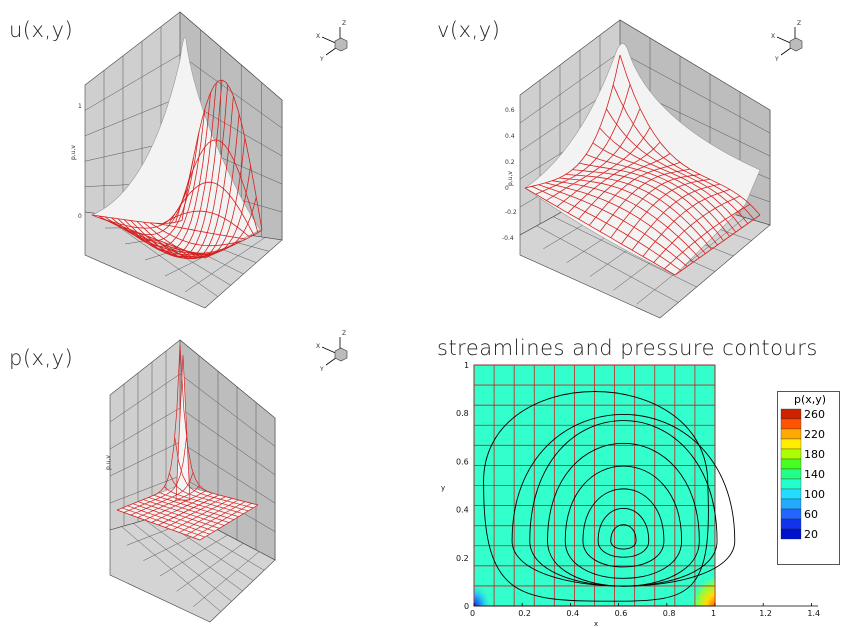  What do you see at coordinates (41, 358) in the screenshot?
I see `p-panel-title: p(x,y)` at bounding box center [41, 358].